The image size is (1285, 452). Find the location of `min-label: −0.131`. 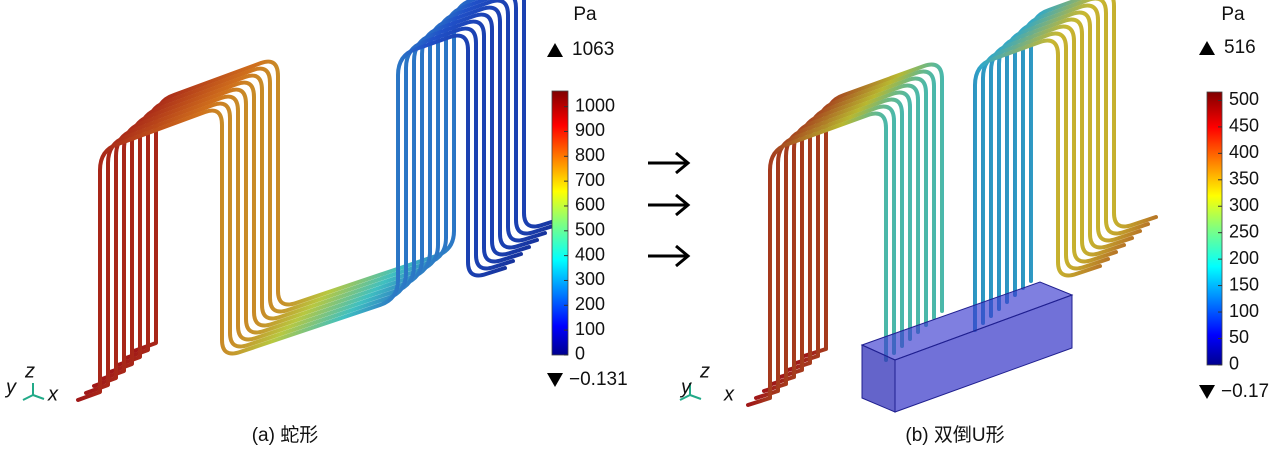

min-label: −0.131 is located at coordinates (598, 379).